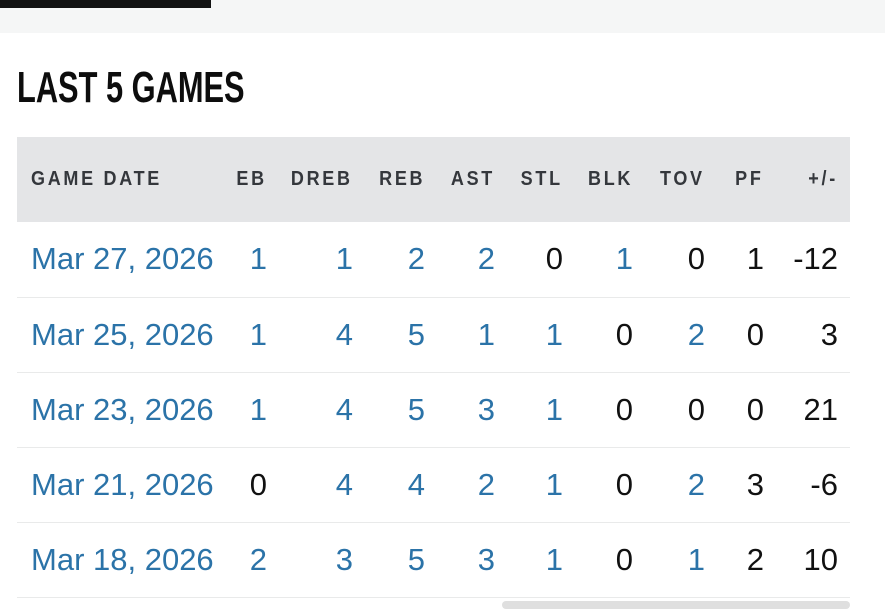 This screenshot has width=885, height=609. Describe the element at coordinates (529, 179) in the screenshot. I see `column-header-stl: STL` at that location.